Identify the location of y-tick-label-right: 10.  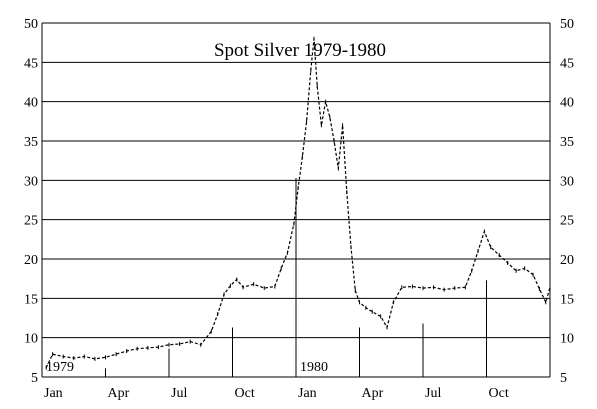
(567, 339).